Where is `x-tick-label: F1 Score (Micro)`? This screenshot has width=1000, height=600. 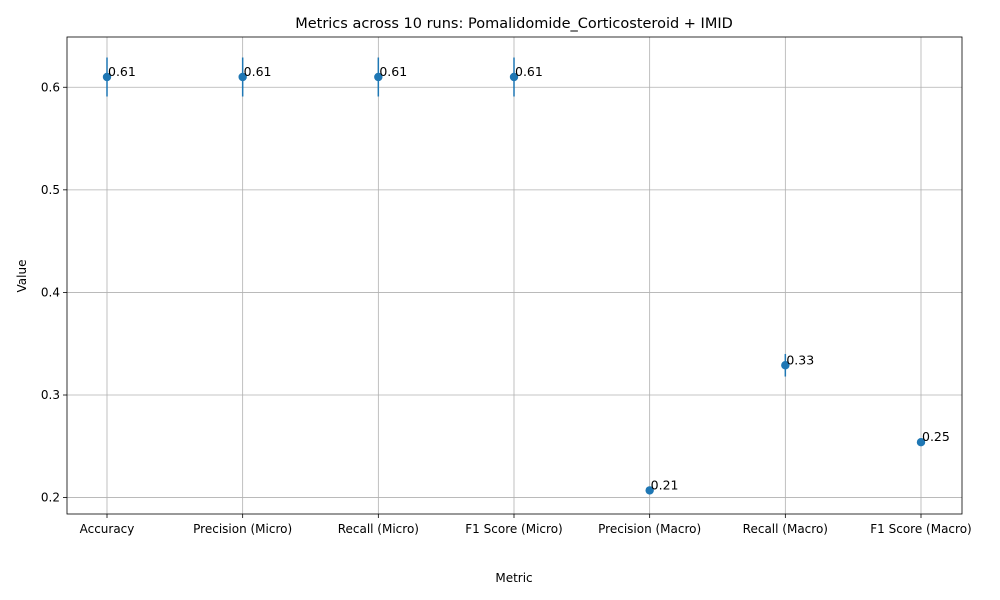
x-tick-label: F1 Score (Micro) is located at coordinates (513, 529).